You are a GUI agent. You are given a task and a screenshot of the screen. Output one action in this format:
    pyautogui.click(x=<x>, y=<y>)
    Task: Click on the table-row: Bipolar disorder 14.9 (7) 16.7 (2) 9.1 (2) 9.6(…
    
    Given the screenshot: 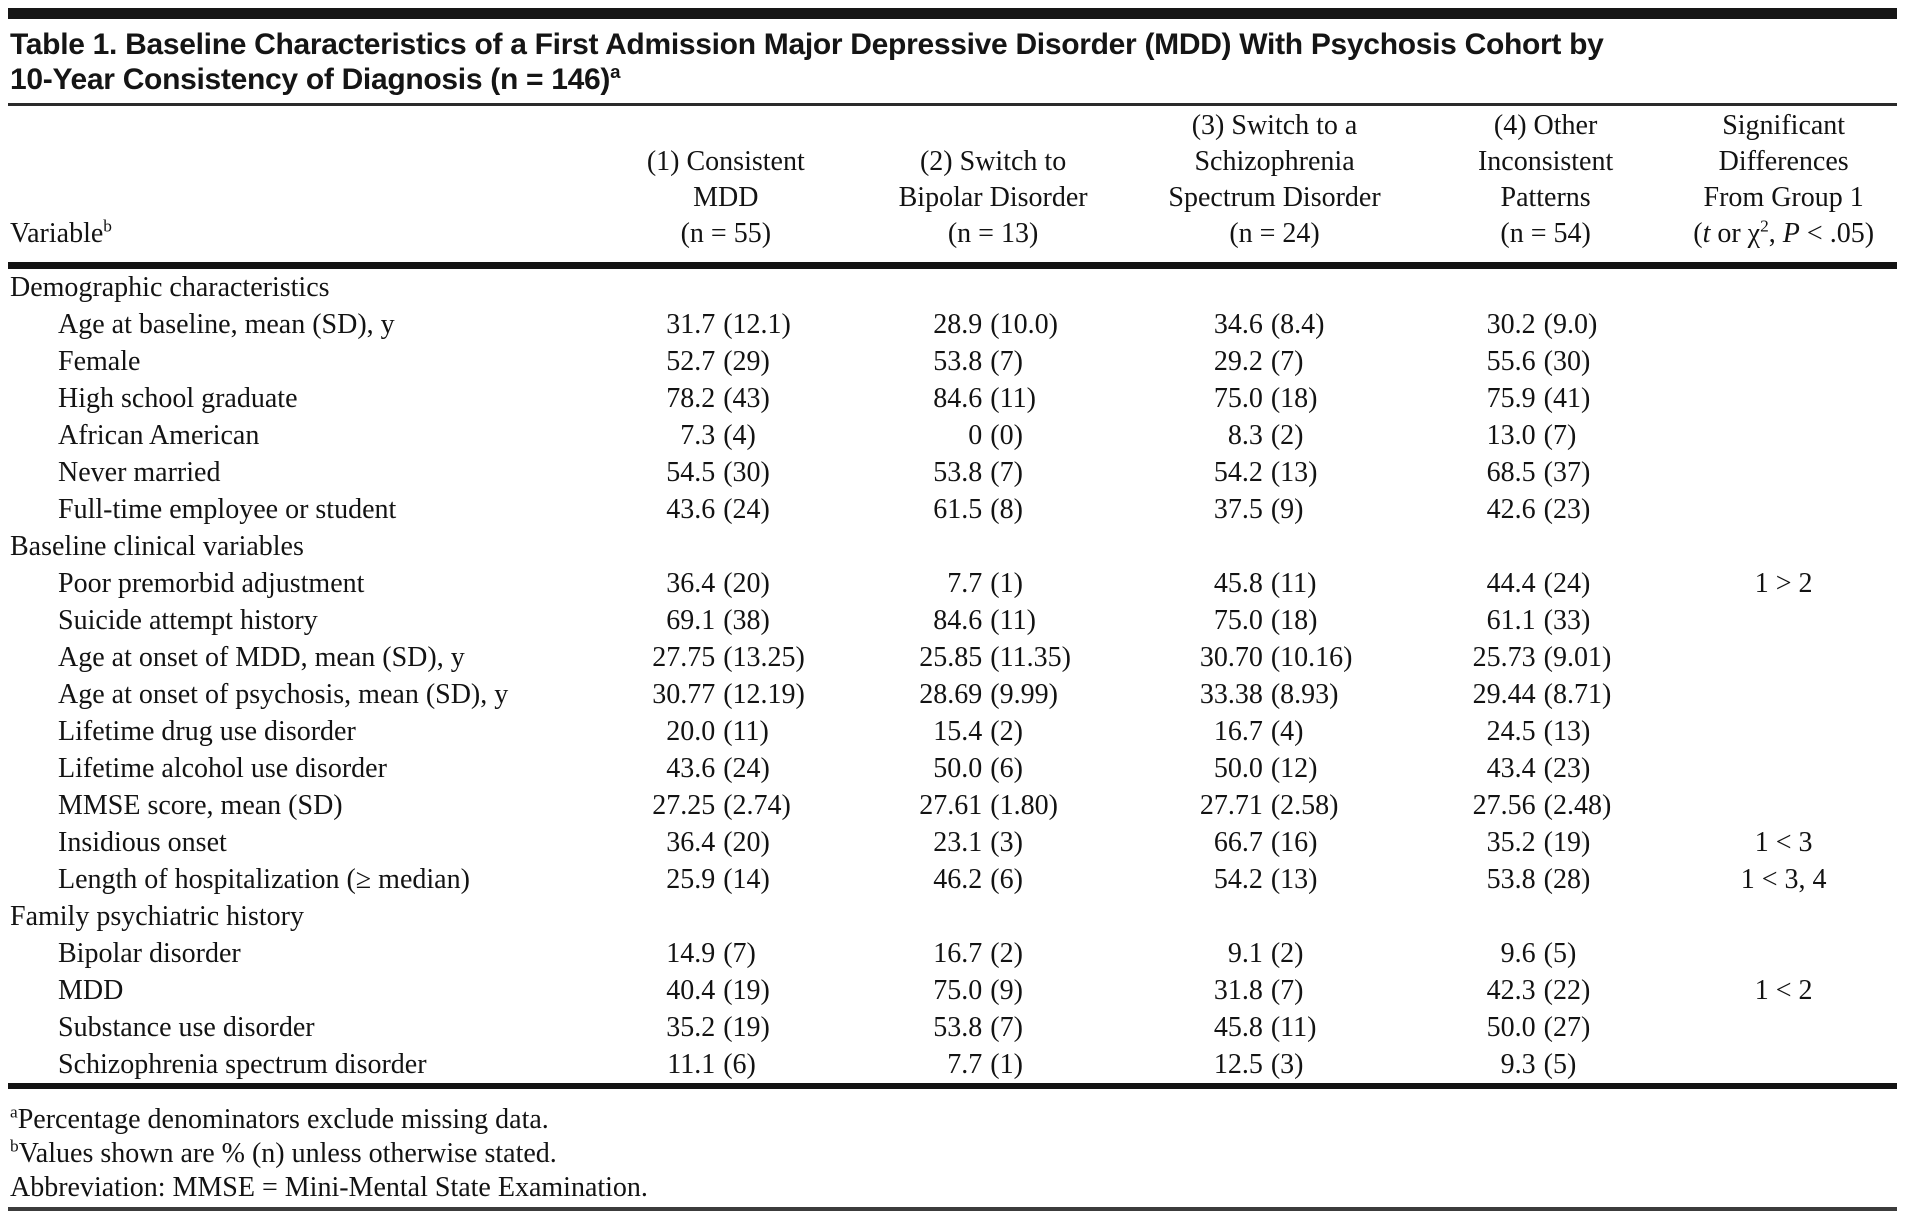 What is the action you would take?
    pyautogui.click(x=952, y=953)
    